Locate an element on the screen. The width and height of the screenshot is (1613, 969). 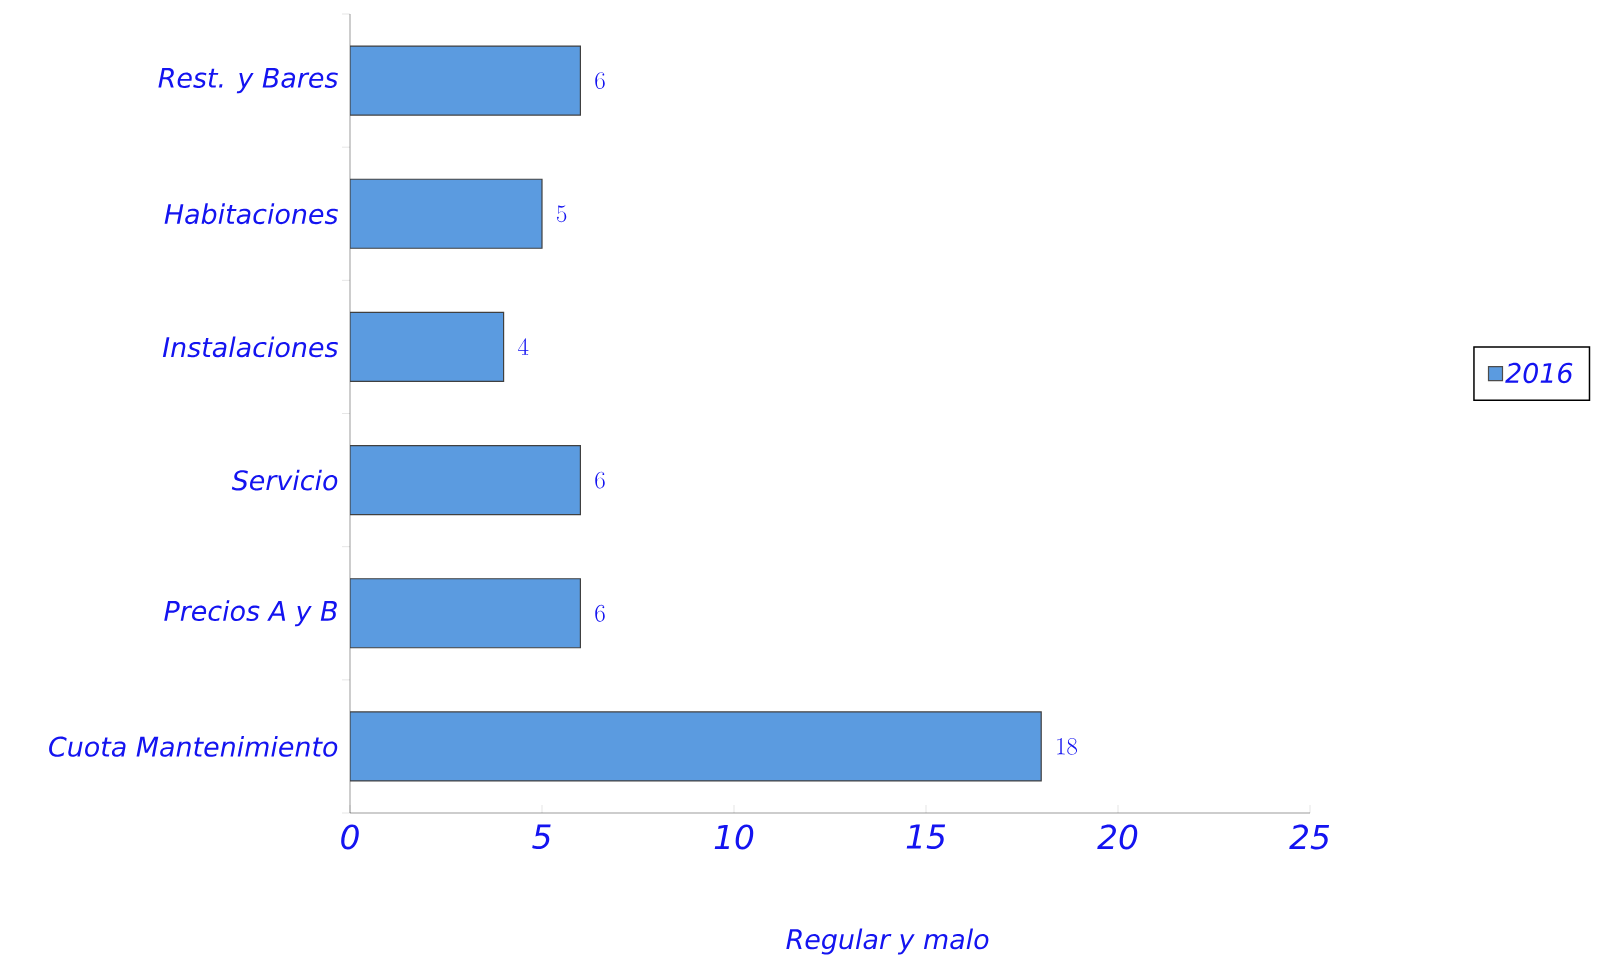
data-label: 5 is located at coordinates (561, 214).